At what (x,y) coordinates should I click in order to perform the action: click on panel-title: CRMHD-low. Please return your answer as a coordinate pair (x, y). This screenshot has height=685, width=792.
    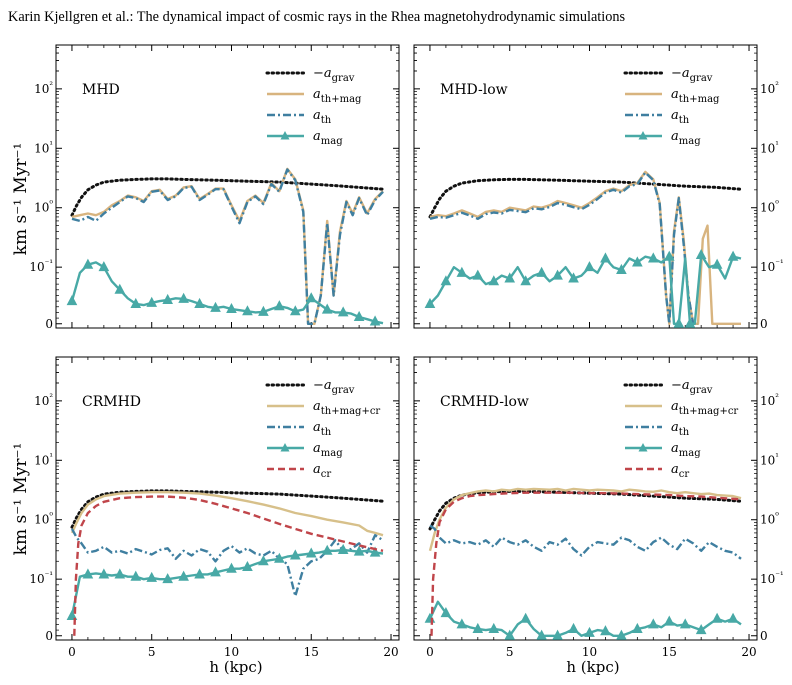
    Looking at the image, I should click on (484, 402).